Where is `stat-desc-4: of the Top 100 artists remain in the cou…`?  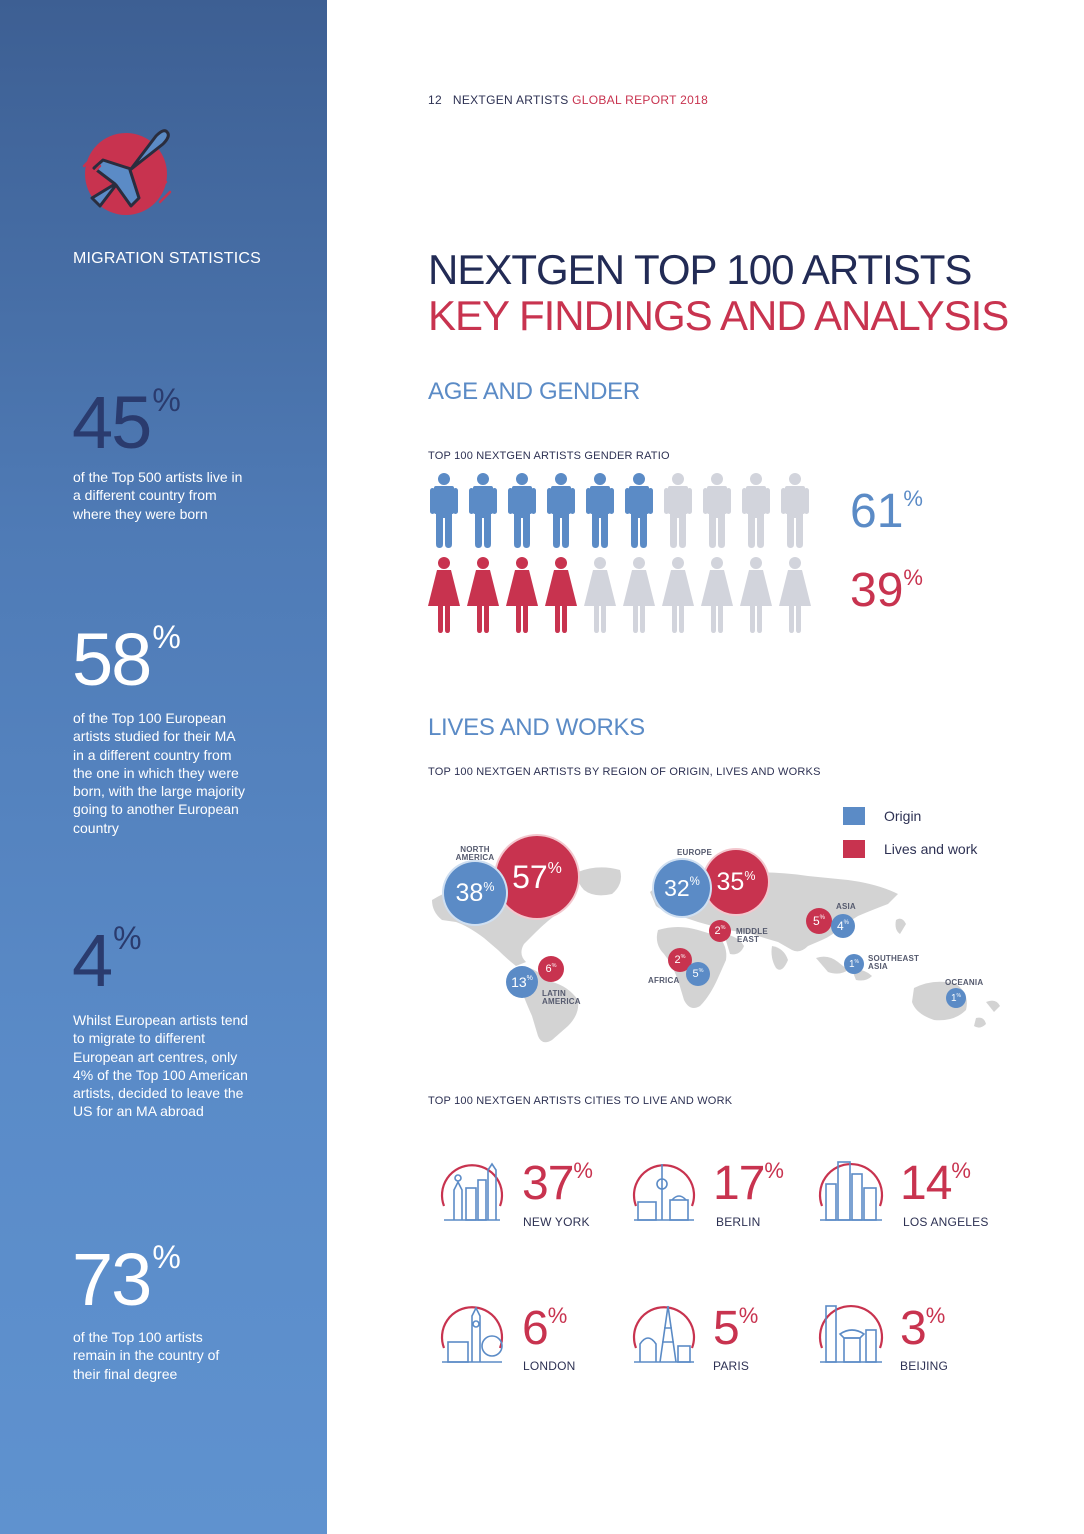 stat-desc-4: of the Top 100 artists remain in the cou… is located at coordinates (146, 1355).